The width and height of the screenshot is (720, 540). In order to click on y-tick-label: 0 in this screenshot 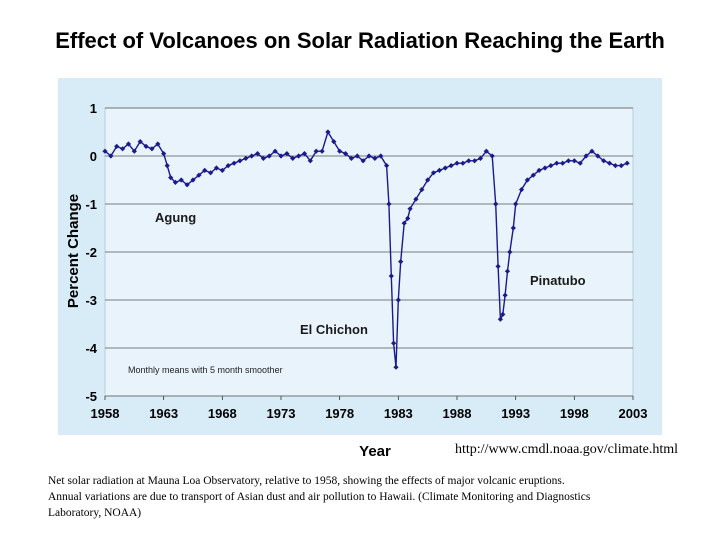, I will do `click(93, 156)`.